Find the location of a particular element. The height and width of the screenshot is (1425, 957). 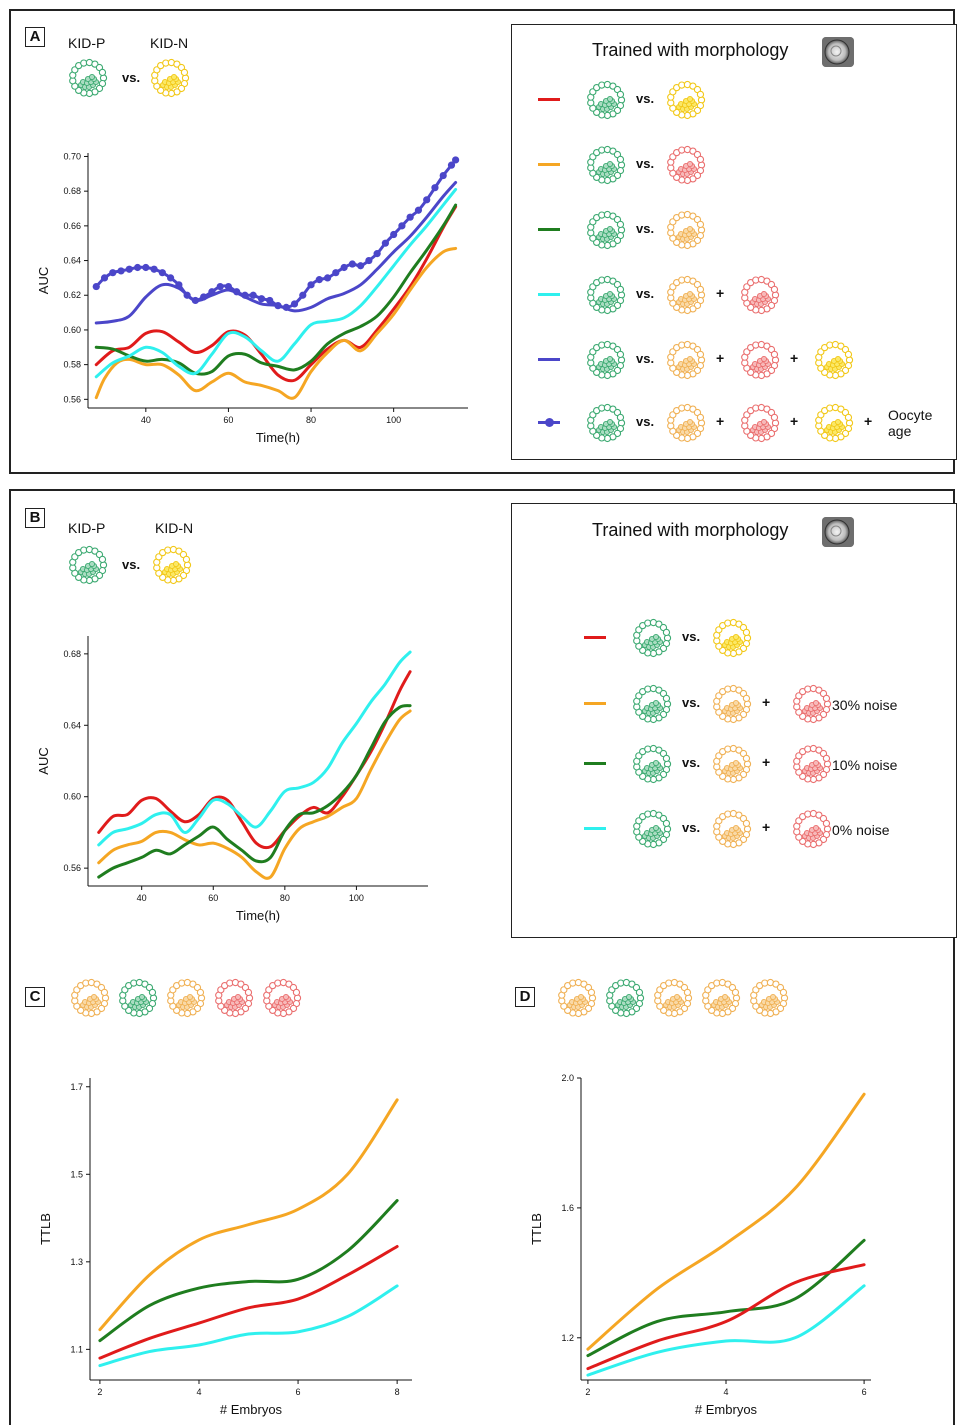

y-axis-label: TTLB is located at coordinates (45, 1229).